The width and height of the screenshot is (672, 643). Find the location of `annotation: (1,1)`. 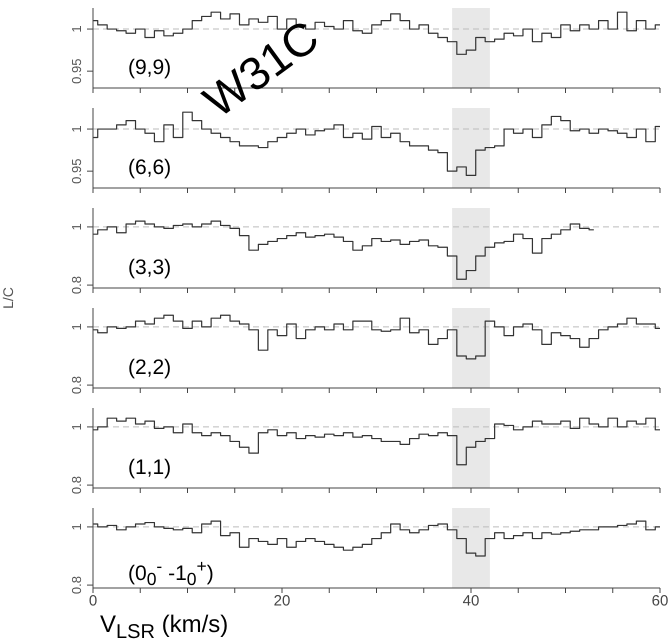

annotation: (1,1) is located at coordinates (150, 468).